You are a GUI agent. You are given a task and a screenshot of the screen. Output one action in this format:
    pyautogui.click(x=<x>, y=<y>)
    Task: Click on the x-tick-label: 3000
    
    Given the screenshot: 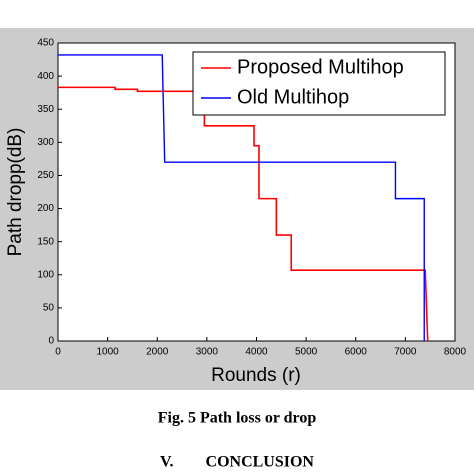 What is the action you would take?
    pyautogui.click(x=207, y=352)
    